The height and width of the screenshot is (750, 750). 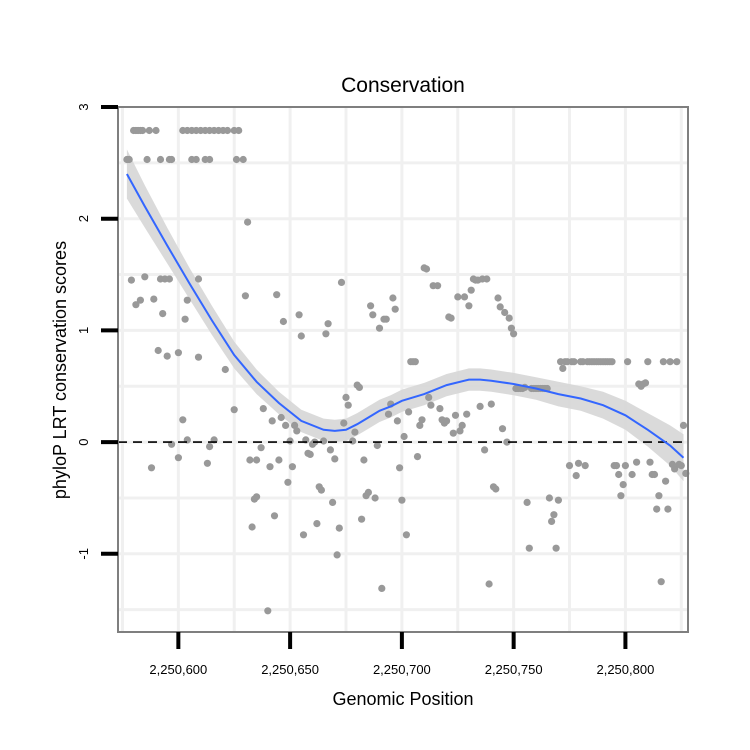 I want to click on y-tick-label: 2, so click(x=83, y=218).